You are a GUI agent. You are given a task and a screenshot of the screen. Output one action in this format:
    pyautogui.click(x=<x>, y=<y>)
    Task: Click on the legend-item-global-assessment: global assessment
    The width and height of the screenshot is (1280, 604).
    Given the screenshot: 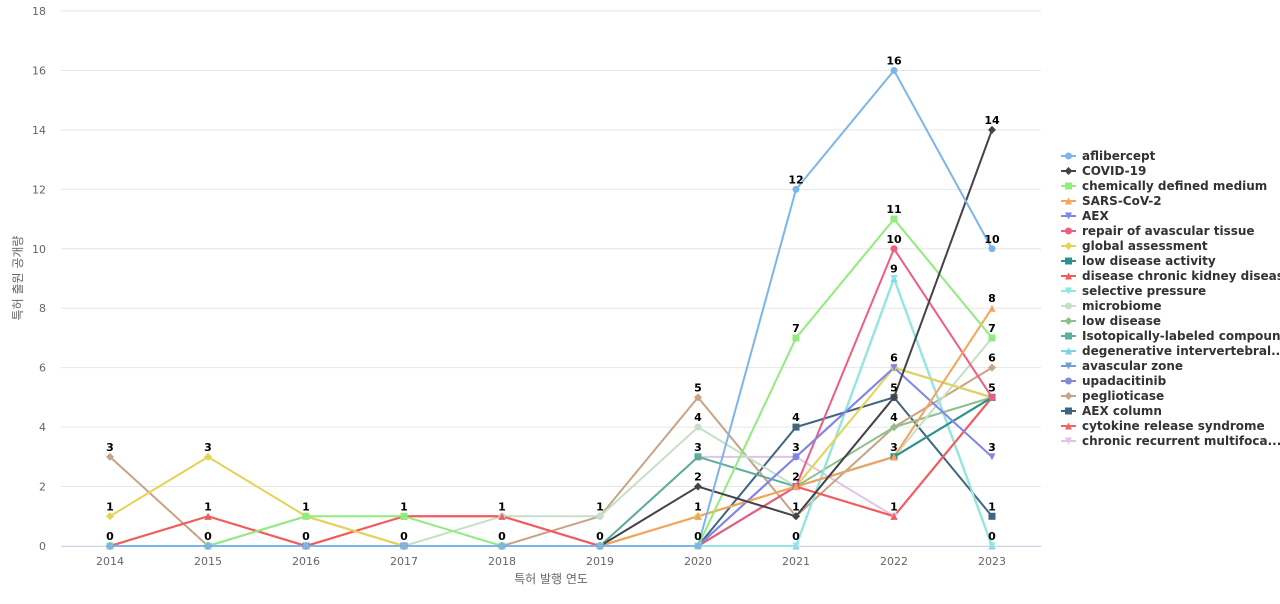 What is the action you would take?
    pyautogui.click(x=1134, y=246)
    